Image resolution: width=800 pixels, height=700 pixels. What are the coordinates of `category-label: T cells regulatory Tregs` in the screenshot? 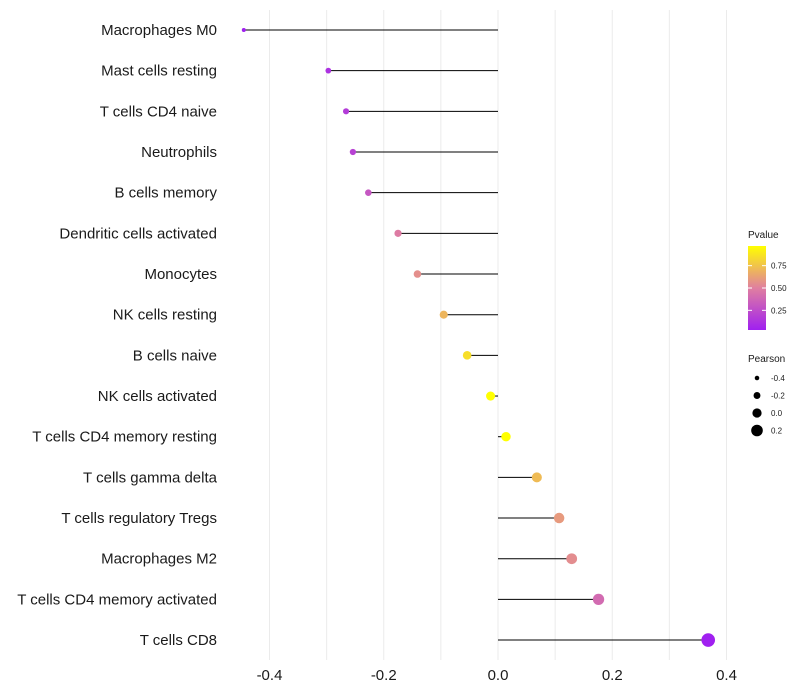 It's located at (139, 518).